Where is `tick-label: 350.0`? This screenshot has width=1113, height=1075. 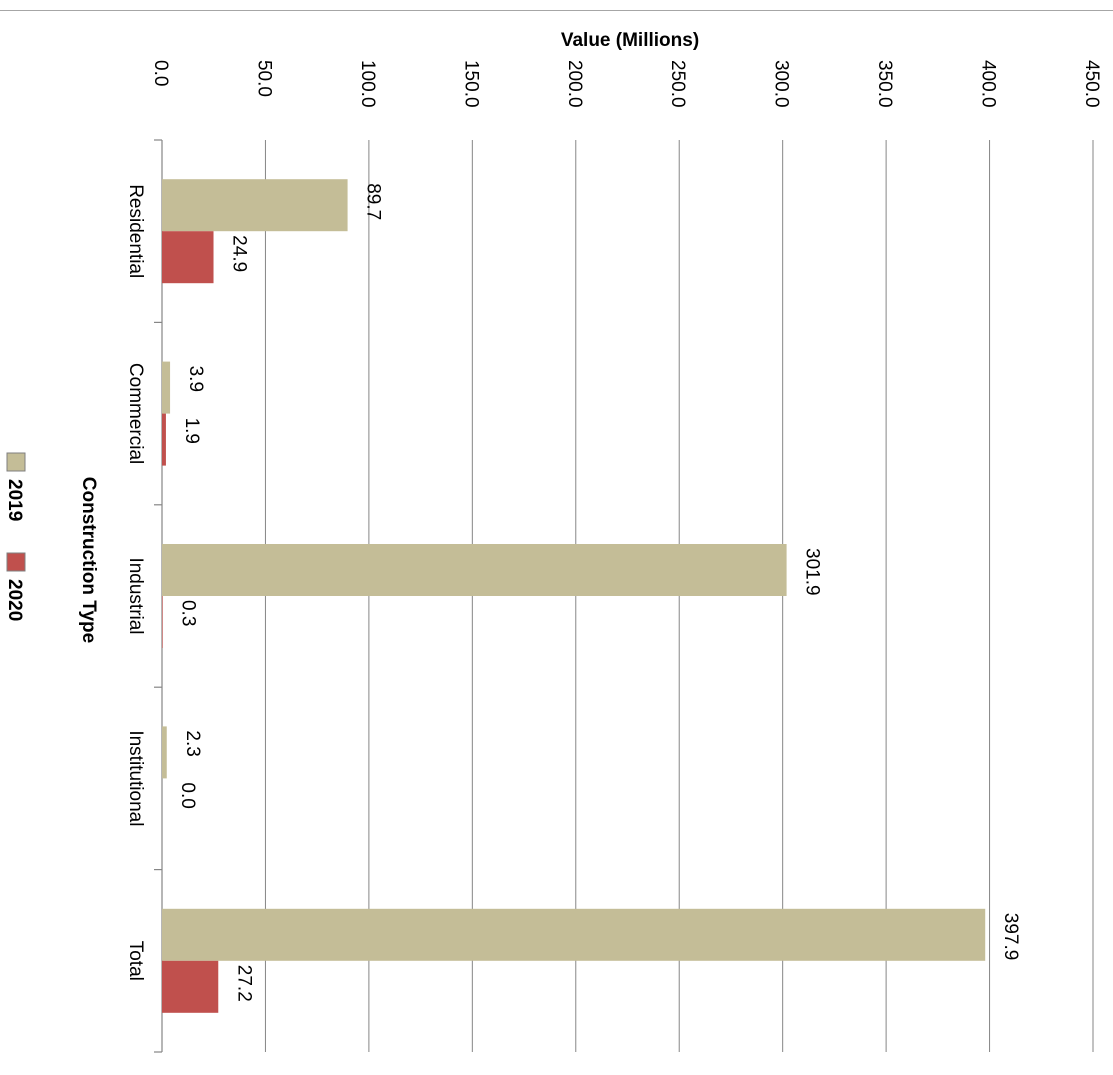 tick-label: 350.0 is located at coordinates (884, 84).